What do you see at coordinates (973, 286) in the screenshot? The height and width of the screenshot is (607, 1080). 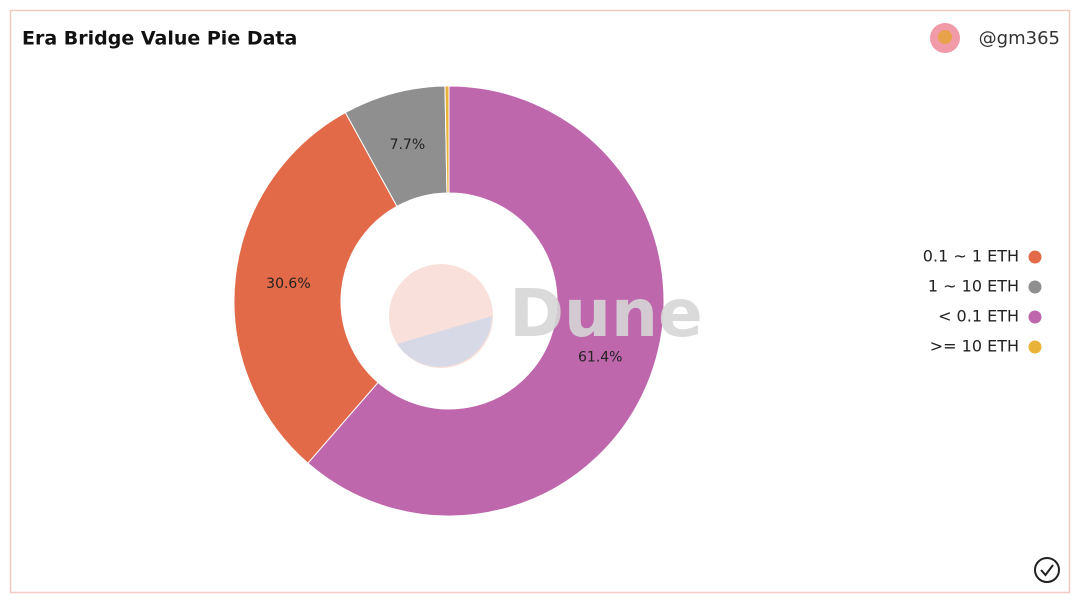 I see `legend-label: 1 ~ 10 ETH` at bounding box center [973, 286].